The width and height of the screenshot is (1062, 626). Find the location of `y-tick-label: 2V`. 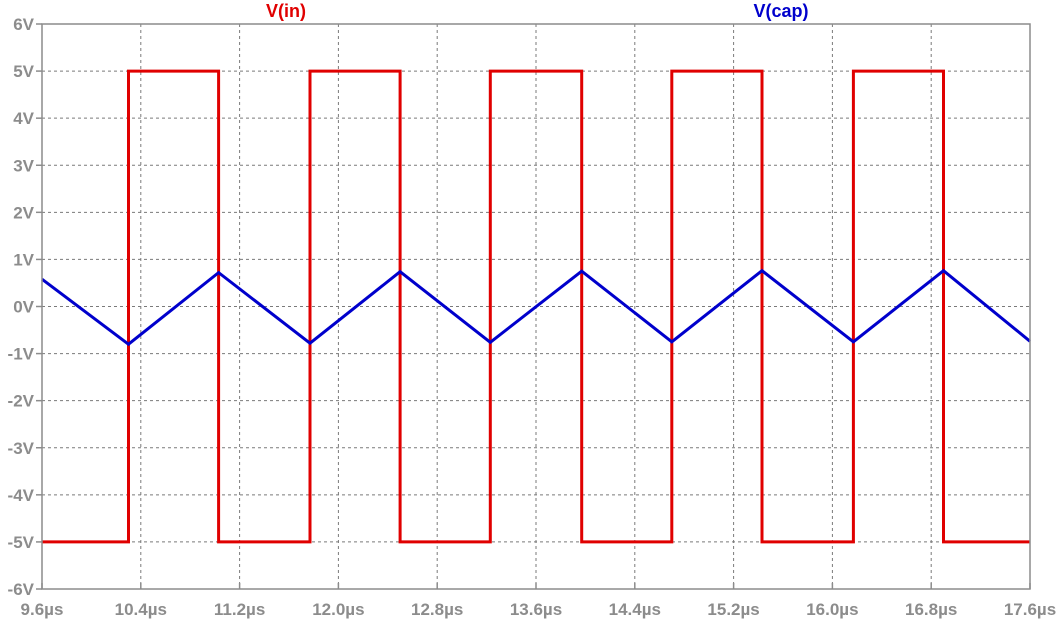

y-tick-label: 2V is located at coordinates (23, 212).